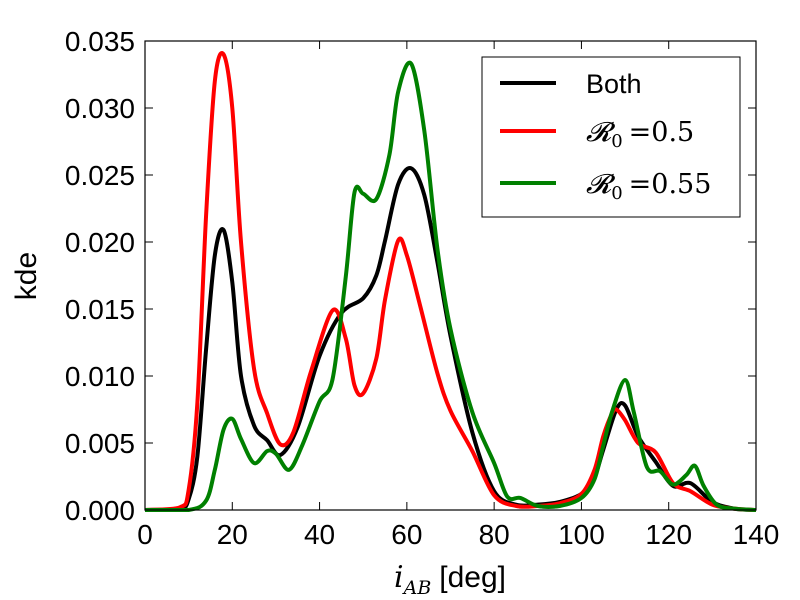 Image resolution: width=800 pixels, height=600 pixels. What do you see at coordinates (668, 534) in the screenshot?
I see `x-tick-label: 120` at bounding box center [668, 534].